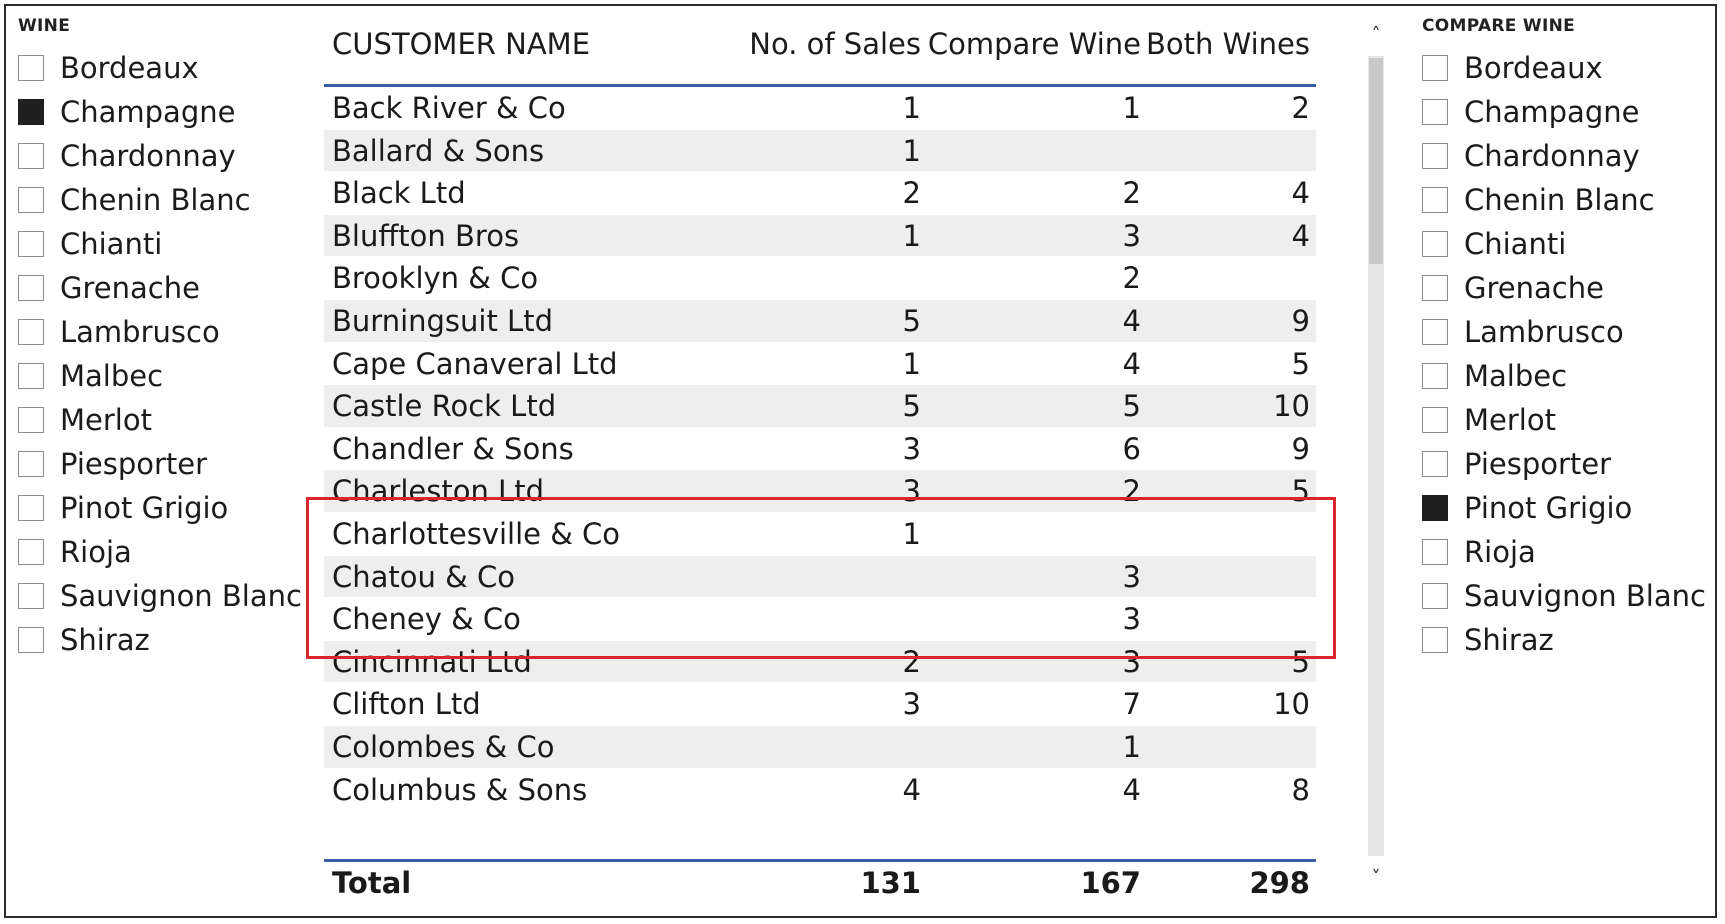 The image size is (1725, 924). What do you see at coordinates (129, 68) in the screenshot?
I see `wine-slicer-item-label: Bordeaux` at bounding box center [129, 68].